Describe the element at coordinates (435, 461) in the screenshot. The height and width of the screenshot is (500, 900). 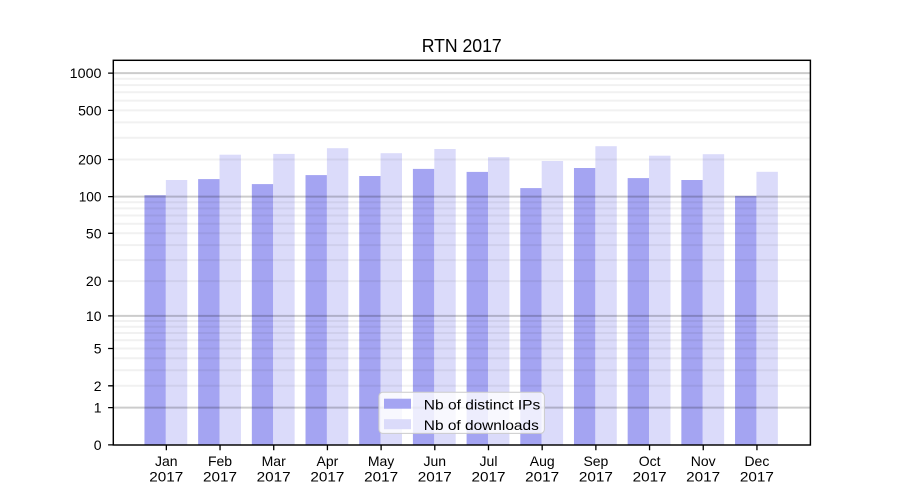
I see `svg-text: Jun` at that location.